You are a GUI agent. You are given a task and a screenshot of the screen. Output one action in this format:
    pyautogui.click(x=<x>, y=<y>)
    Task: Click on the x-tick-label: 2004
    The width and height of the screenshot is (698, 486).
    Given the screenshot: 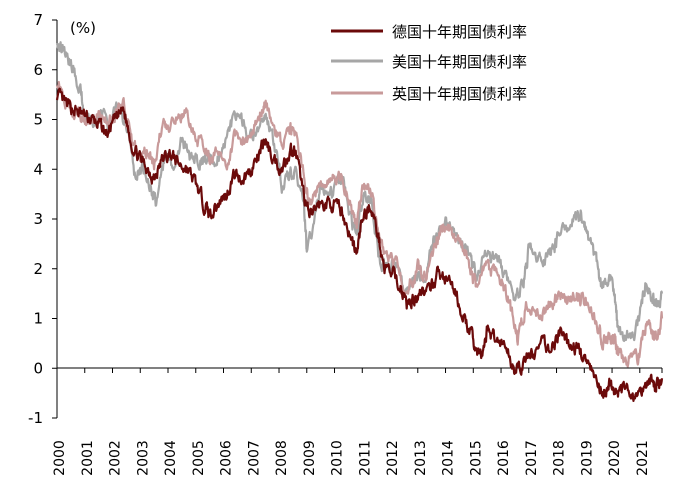 What is the action you would take?
    pyautogui.click(x=171, y=458)
    